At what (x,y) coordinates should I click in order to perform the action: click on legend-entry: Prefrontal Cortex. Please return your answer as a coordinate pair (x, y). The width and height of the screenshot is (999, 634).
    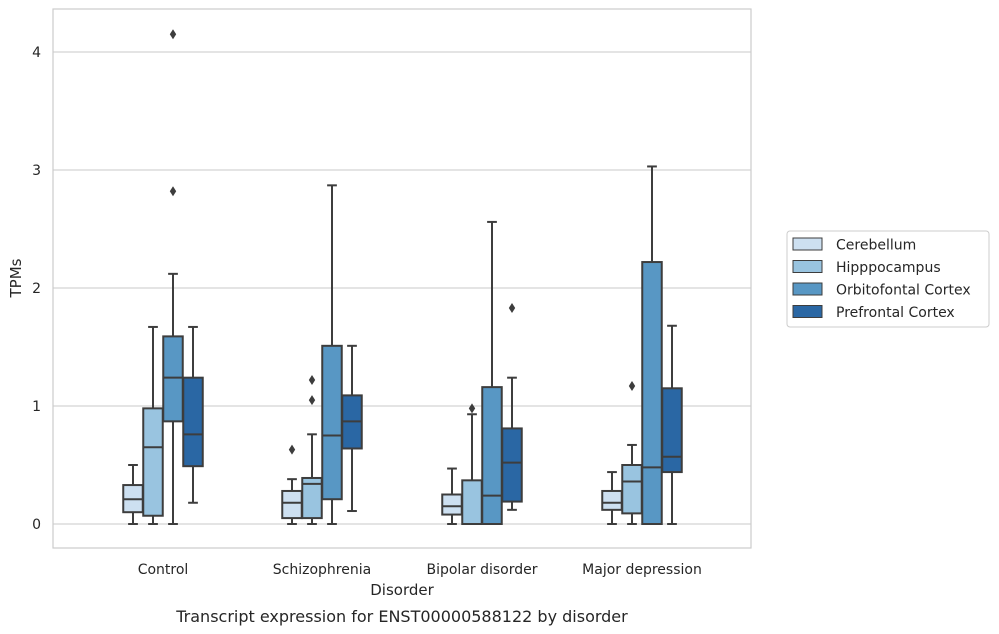
    Looking at the image, I should click on (873, 313).